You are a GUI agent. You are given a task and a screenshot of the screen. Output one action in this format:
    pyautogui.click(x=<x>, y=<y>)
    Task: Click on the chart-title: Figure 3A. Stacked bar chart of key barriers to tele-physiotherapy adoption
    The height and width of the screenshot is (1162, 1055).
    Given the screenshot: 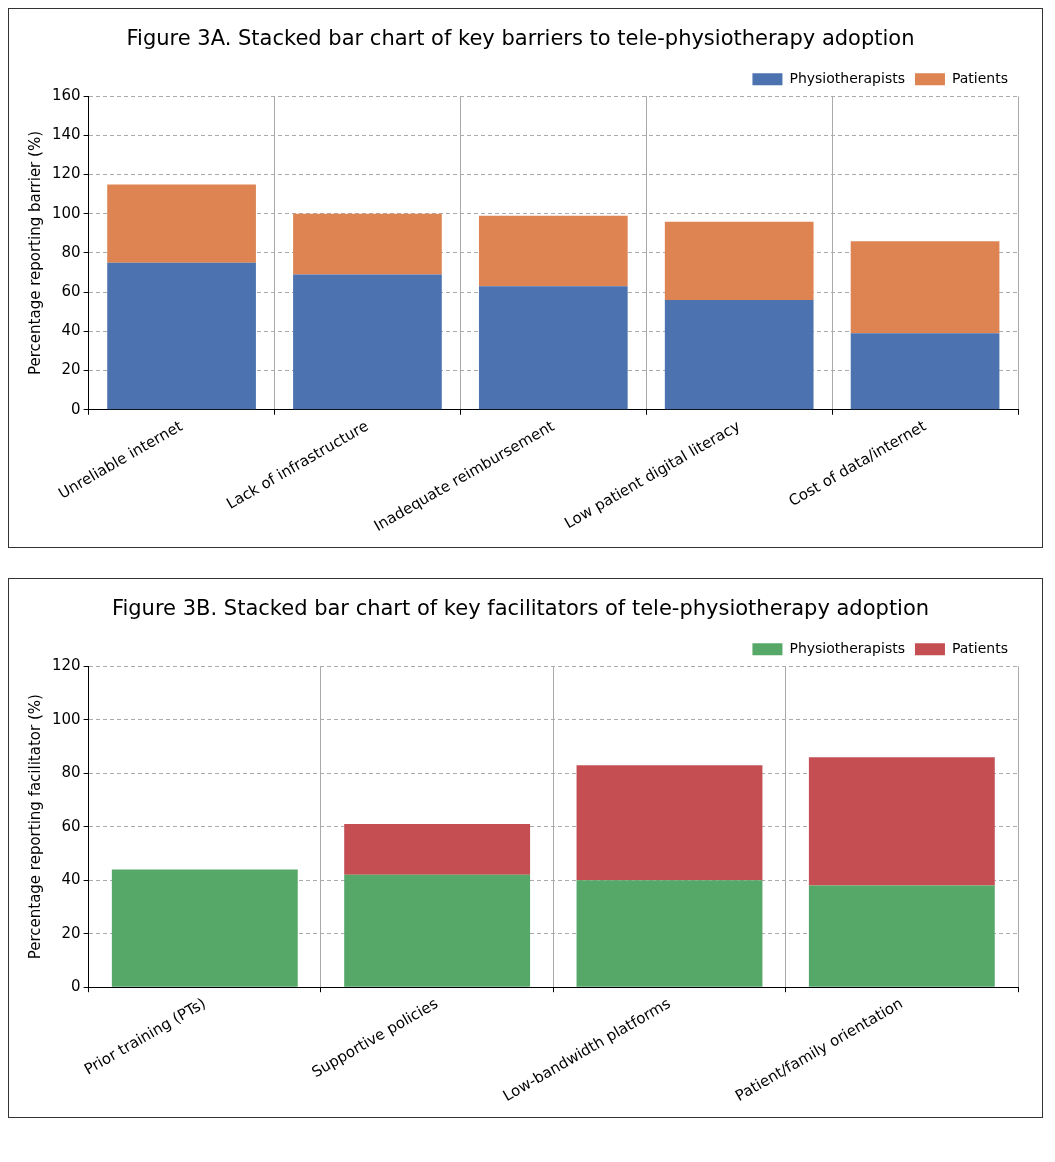 What is the action you would take?
    pyautogui.click(x=520, y=38)
    